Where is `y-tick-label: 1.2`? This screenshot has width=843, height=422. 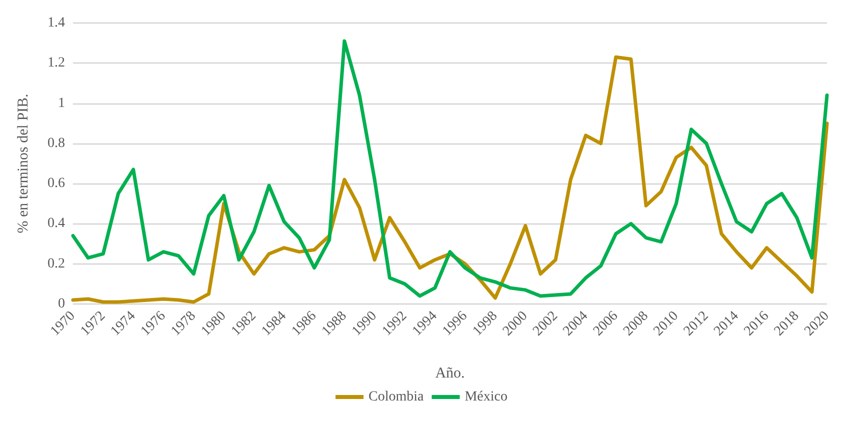
y-tick-label: 1.2 is located at coordinates (56, 63).